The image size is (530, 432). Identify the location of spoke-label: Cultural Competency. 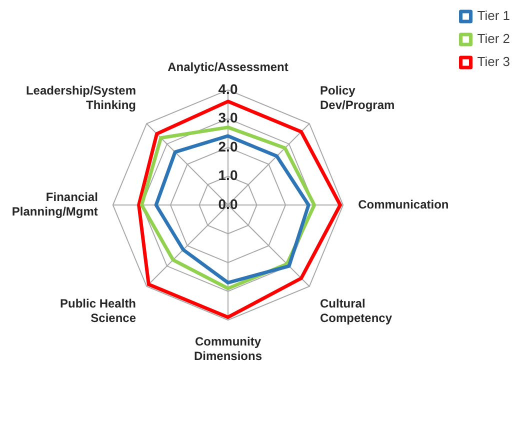
(356, 310).